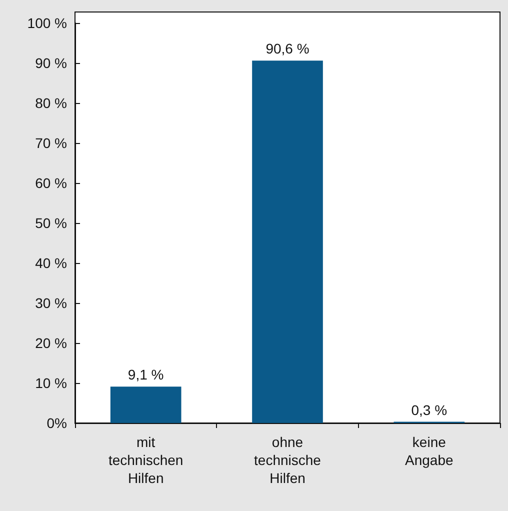  Describe the element at coordinates (288, 460) in the screenshot. I see `x-tick-label: ohne technische Hilfen` at that location.